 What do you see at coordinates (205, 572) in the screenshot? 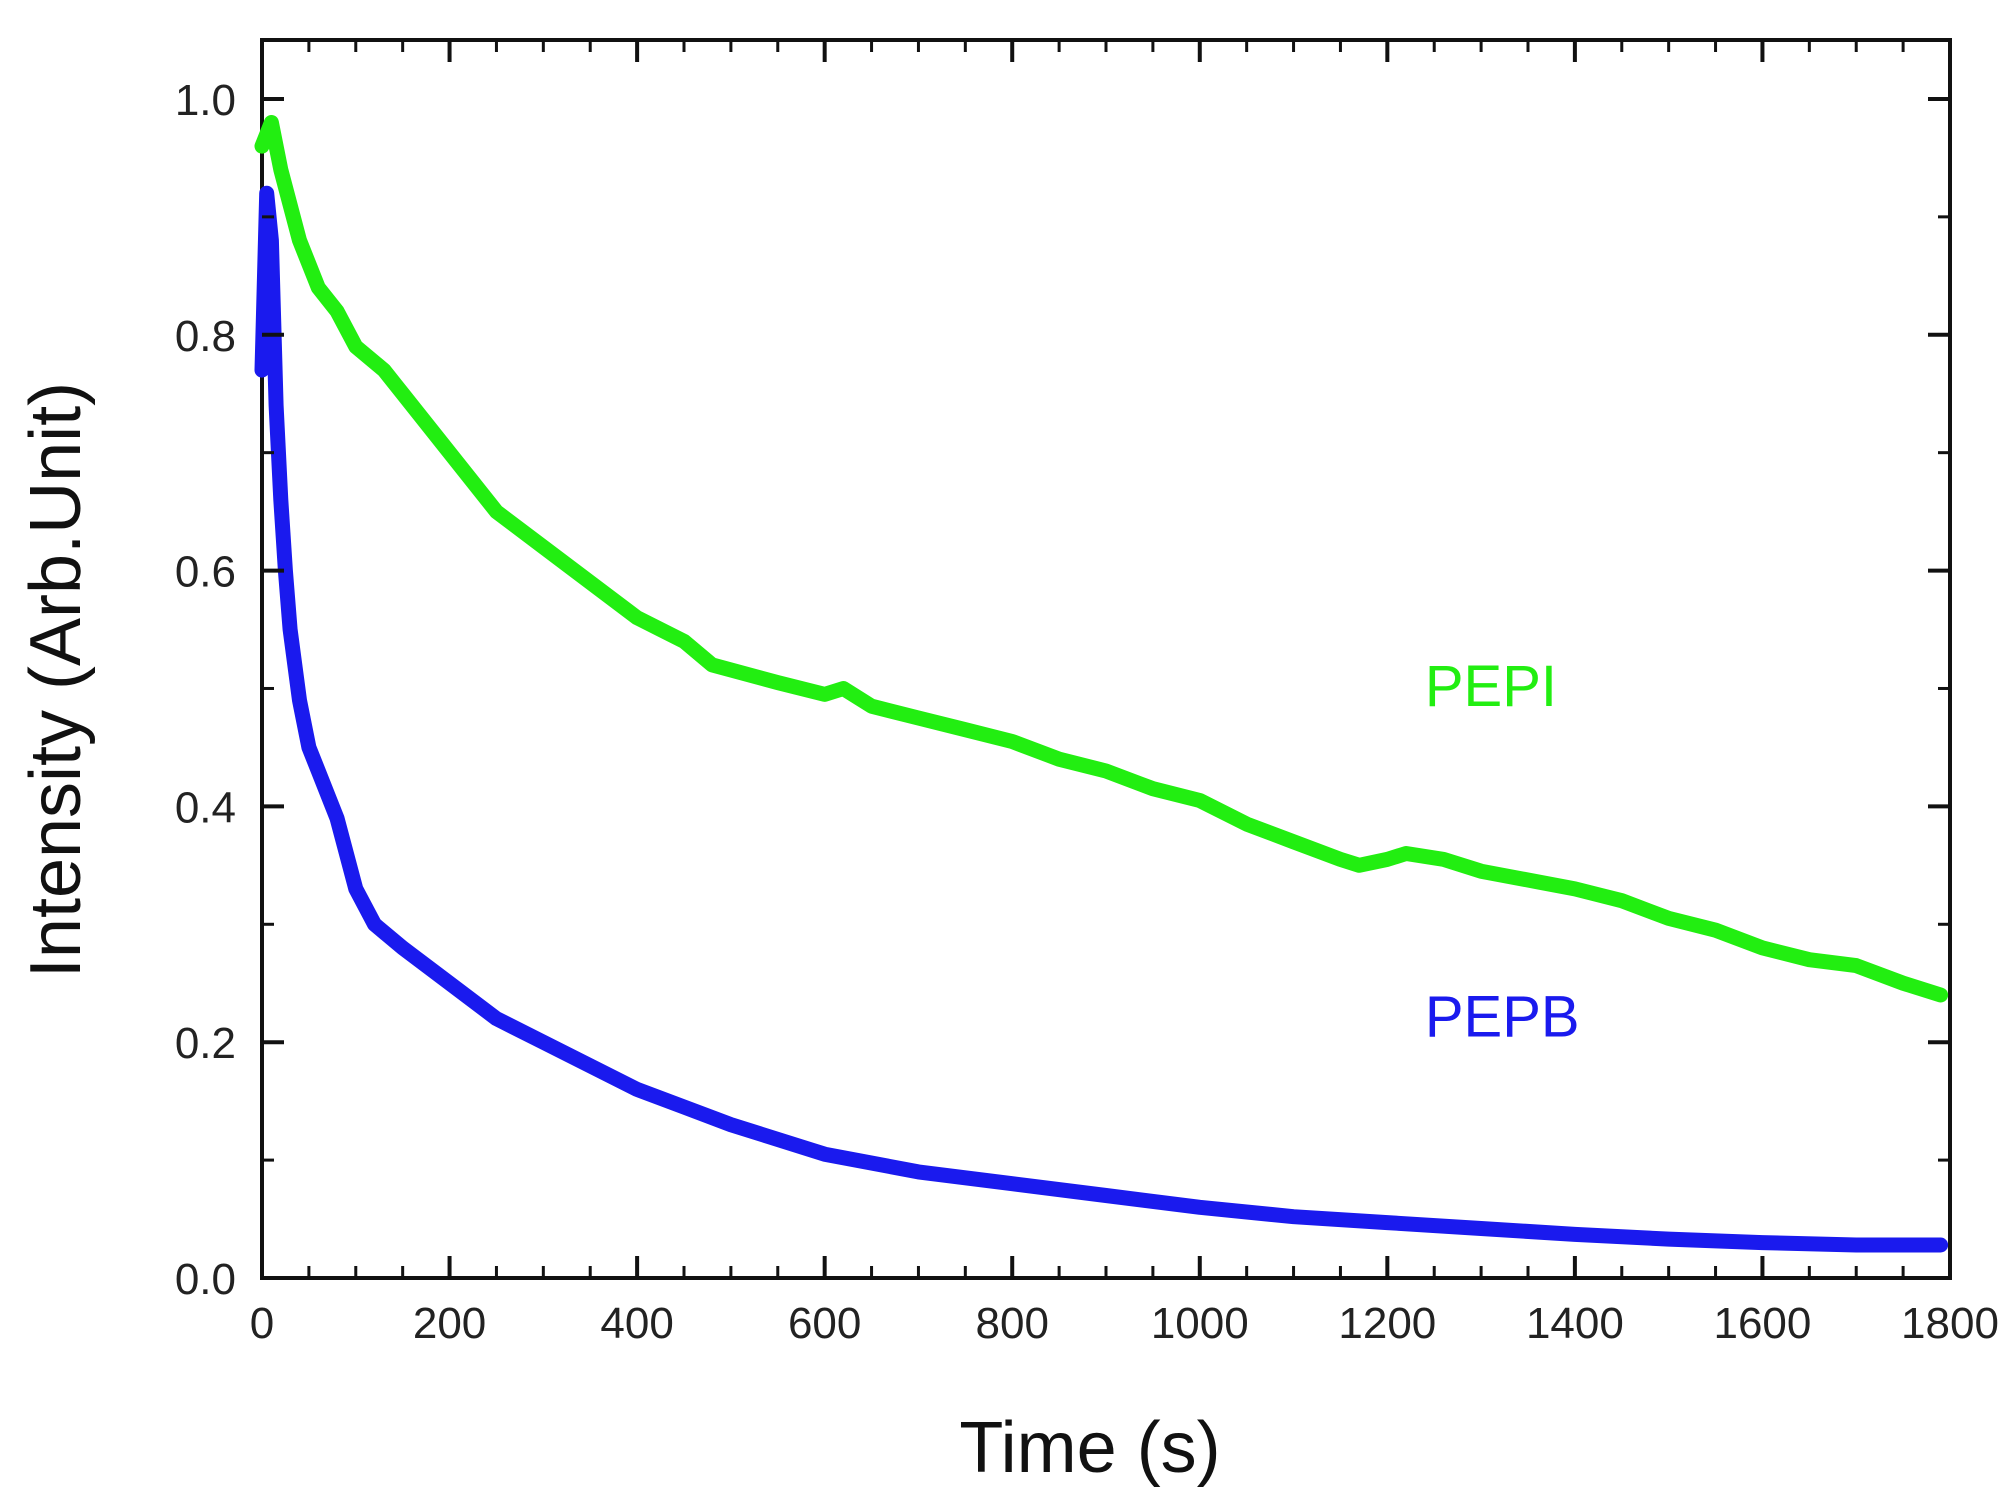
I see `y-tick-label: 0.6` at bounding box center [205, 572].